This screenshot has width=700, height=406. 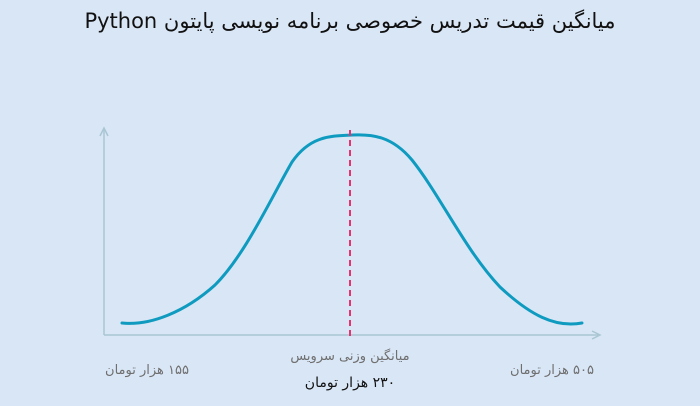 I want to click on x-min-label: ۱۵۵ هزار تومان, so click(x=147, y=370).